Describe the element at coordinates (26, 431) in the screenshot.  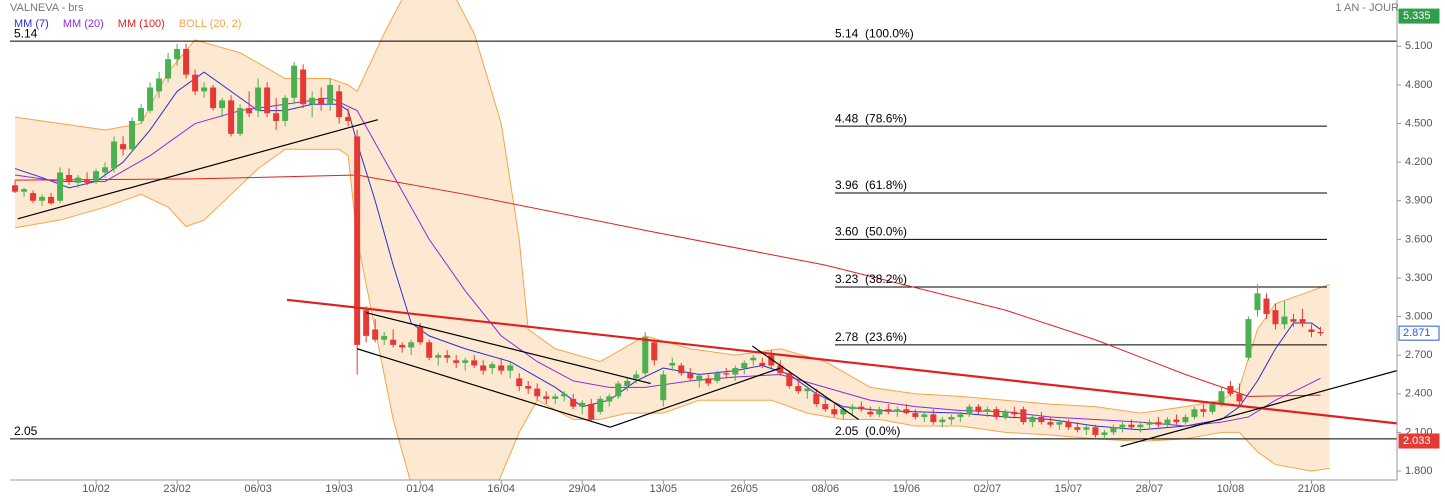
I see `fib-left-label: 2.05` at that location.